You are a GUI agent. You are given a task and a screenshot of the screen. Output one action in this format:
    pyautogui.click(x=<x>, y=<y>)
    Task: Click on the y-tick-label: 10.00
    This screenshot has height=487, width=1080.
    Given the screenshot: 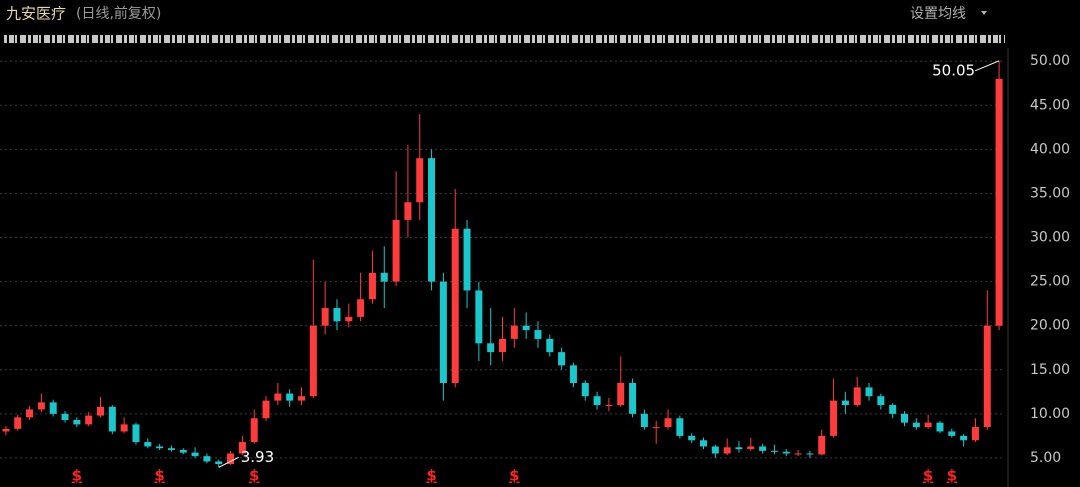 What is the action you would take?
    pyautogui.click(x=1050, y=414)
    